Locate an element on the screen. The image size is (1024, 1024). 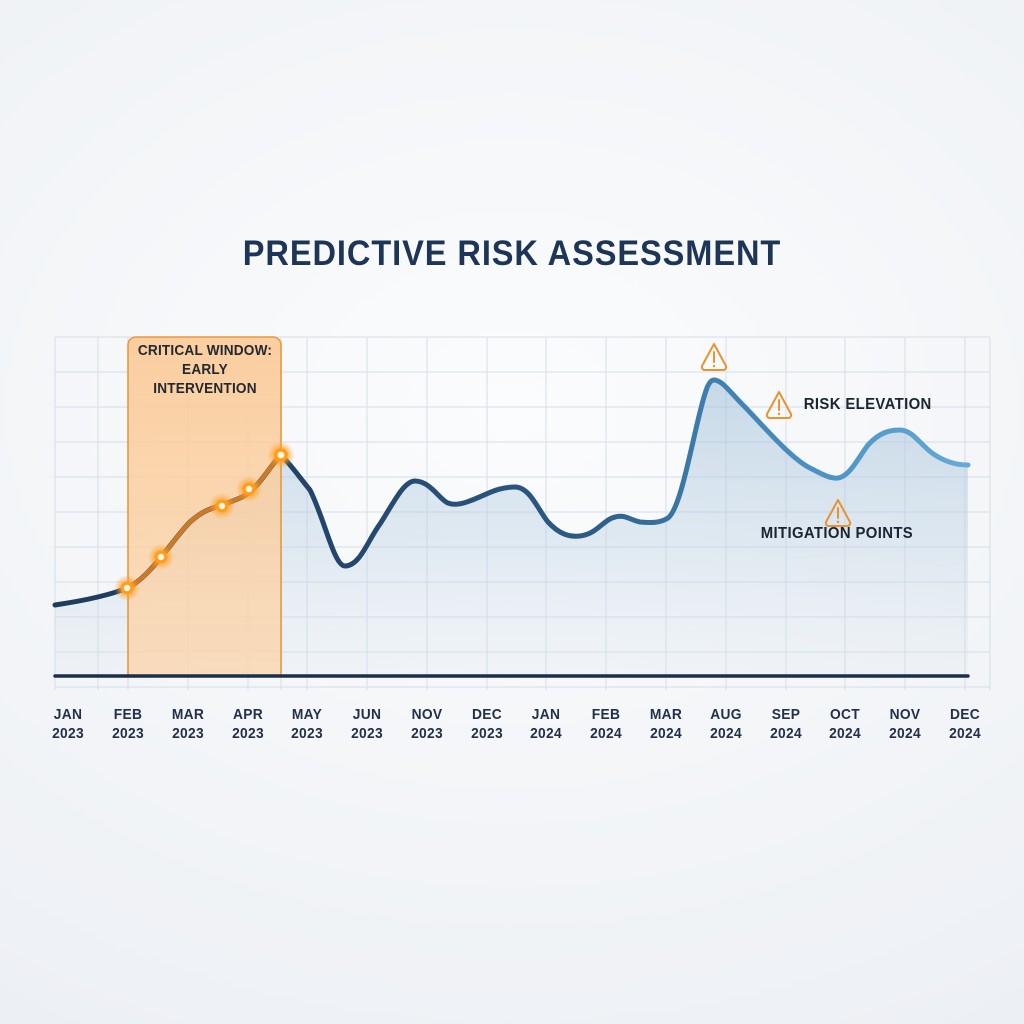
critical-window-label: CRITICAL WINDOW: EARLY INTERVENTION is located at coordinates (204, 370).